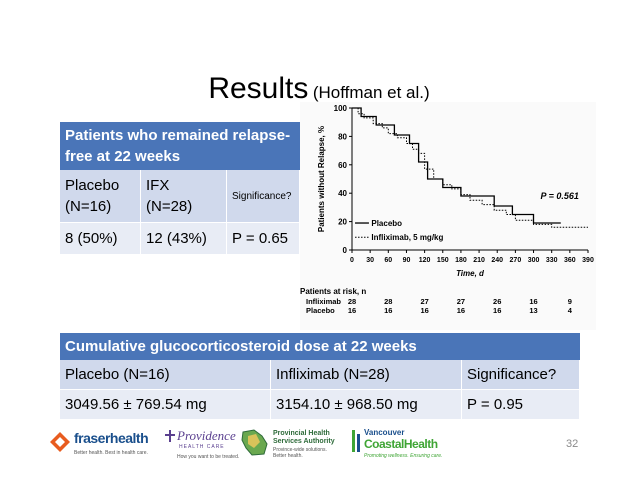 This screenshot has width=638, height=493. Describe the element at coordinates (401, 444) in the screenshot. I see `vch-name-line2: CoastalHealth` at that location.